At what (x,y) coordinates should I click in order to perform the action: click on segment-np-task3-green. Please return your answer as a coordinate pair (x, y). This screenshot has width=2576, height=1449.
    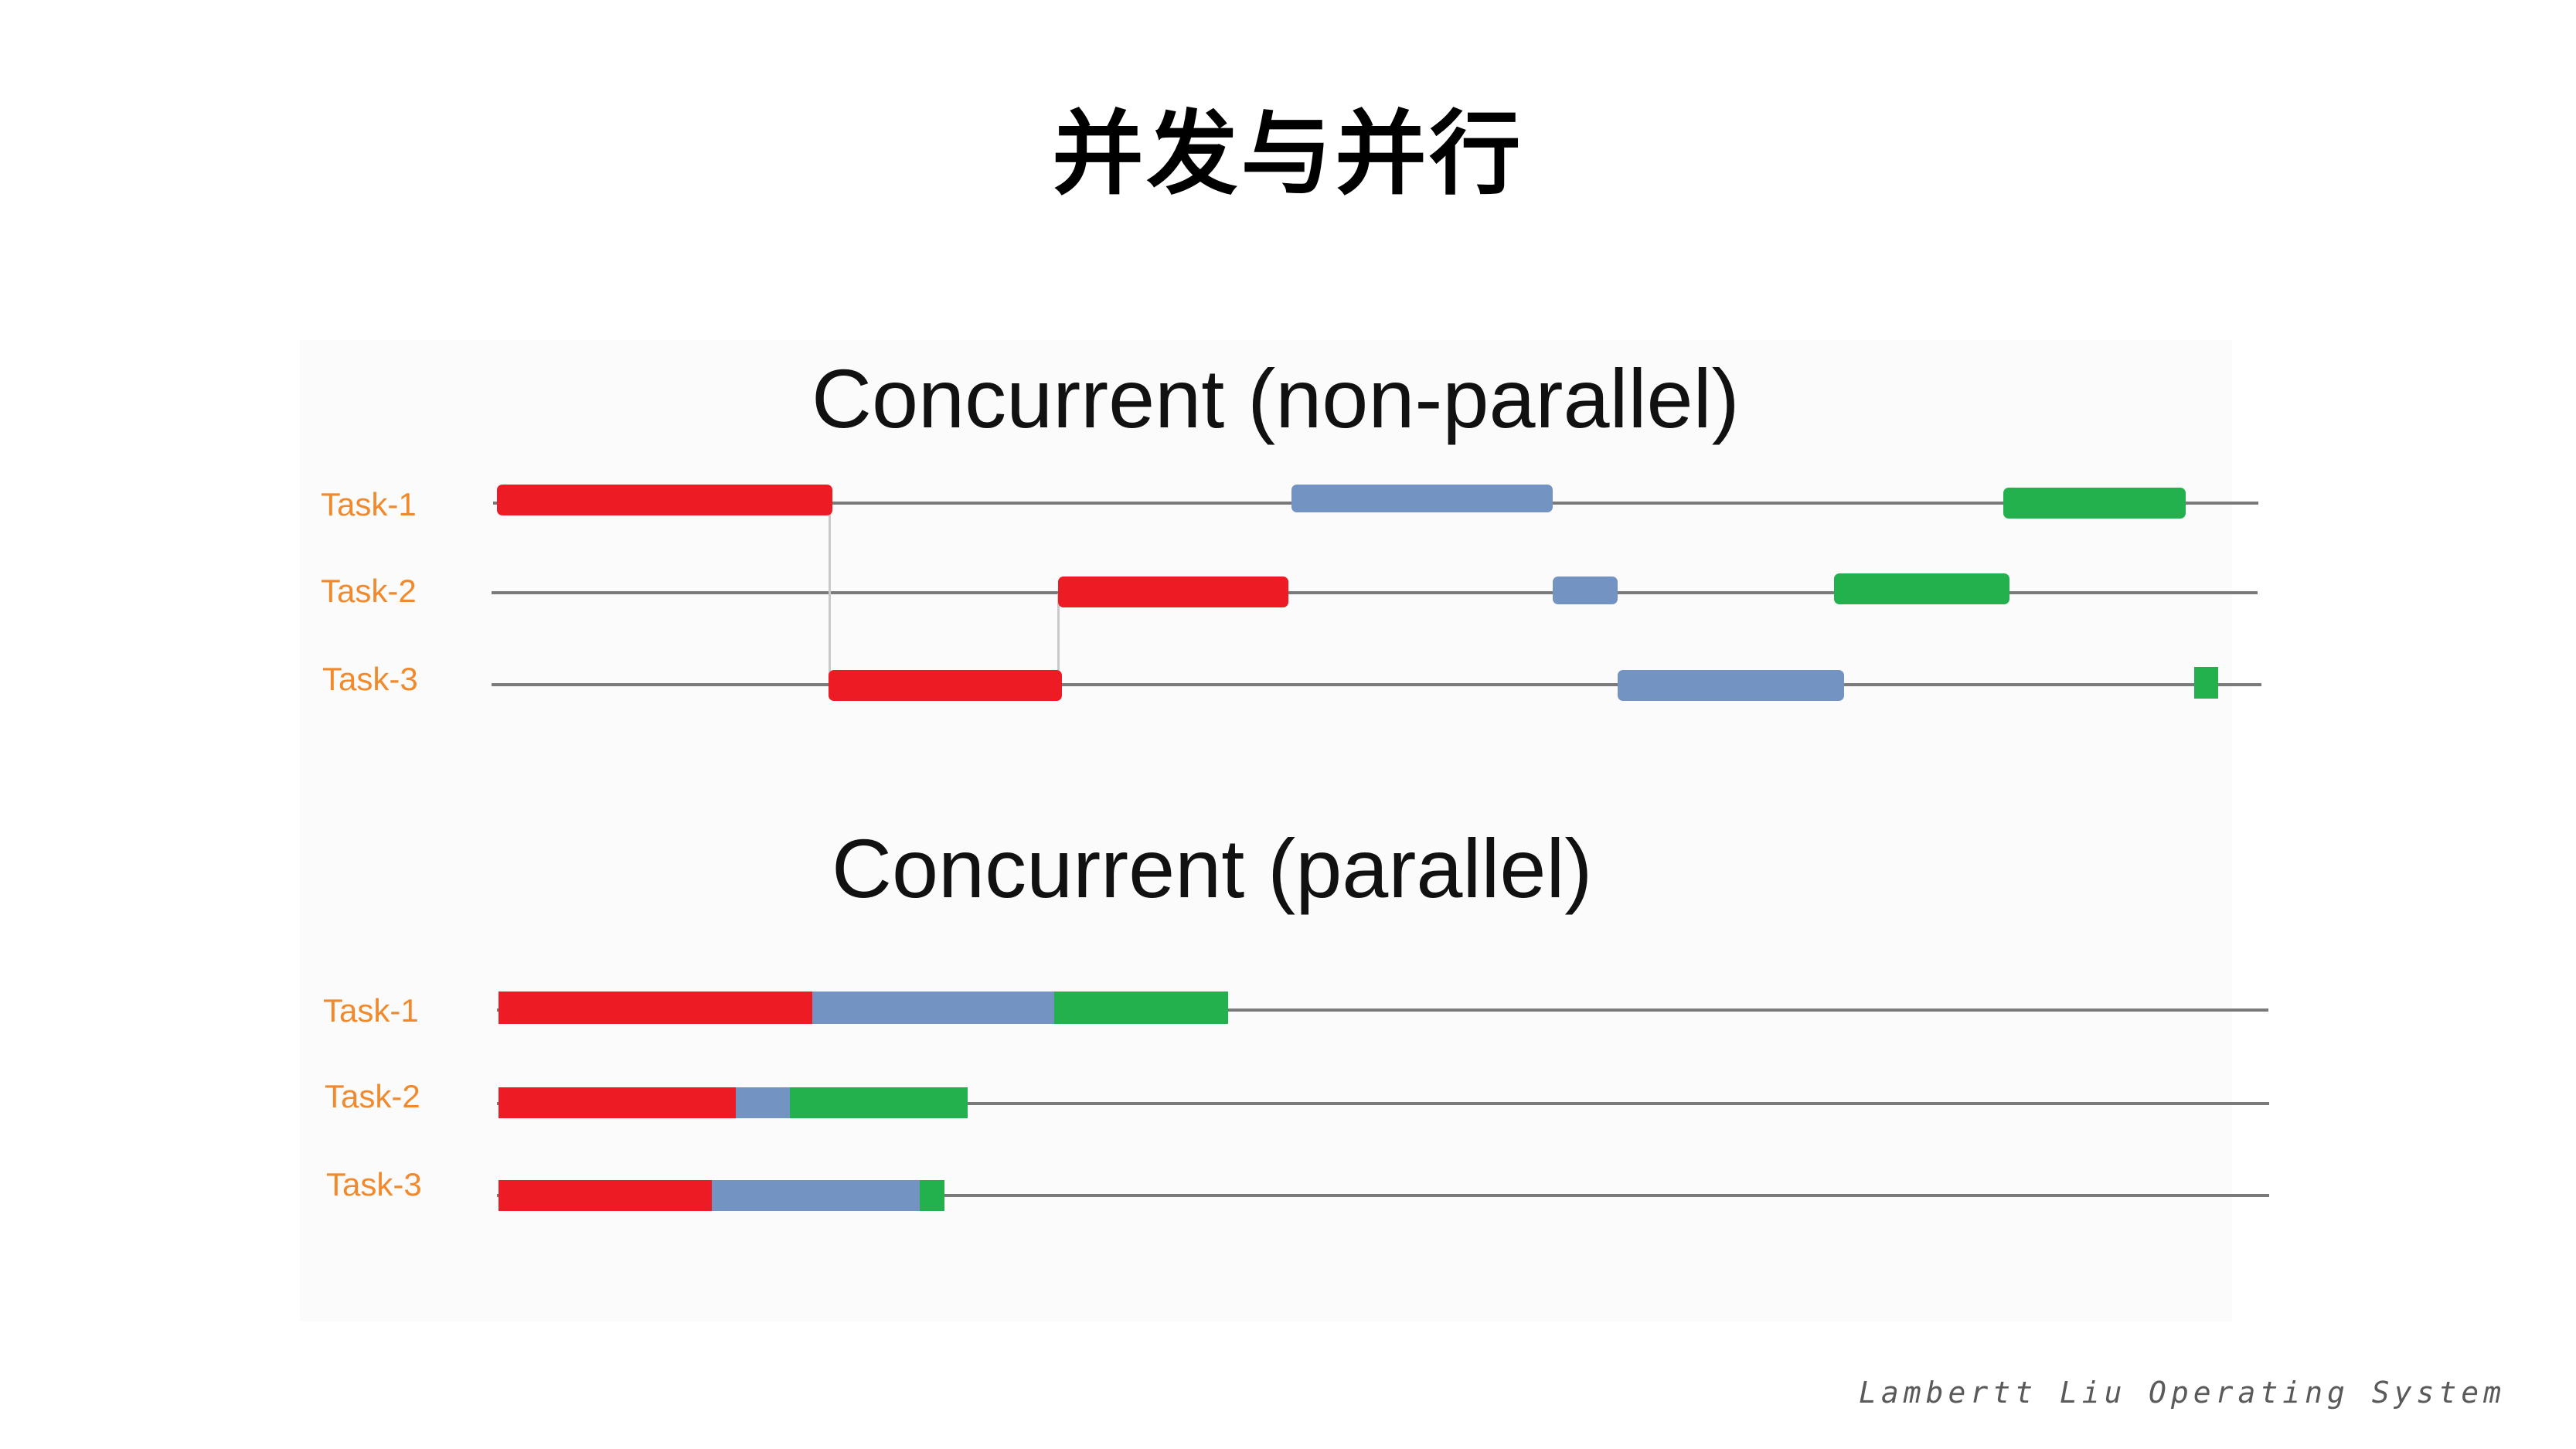
    Looking at the image, I should click on (2206, 683).